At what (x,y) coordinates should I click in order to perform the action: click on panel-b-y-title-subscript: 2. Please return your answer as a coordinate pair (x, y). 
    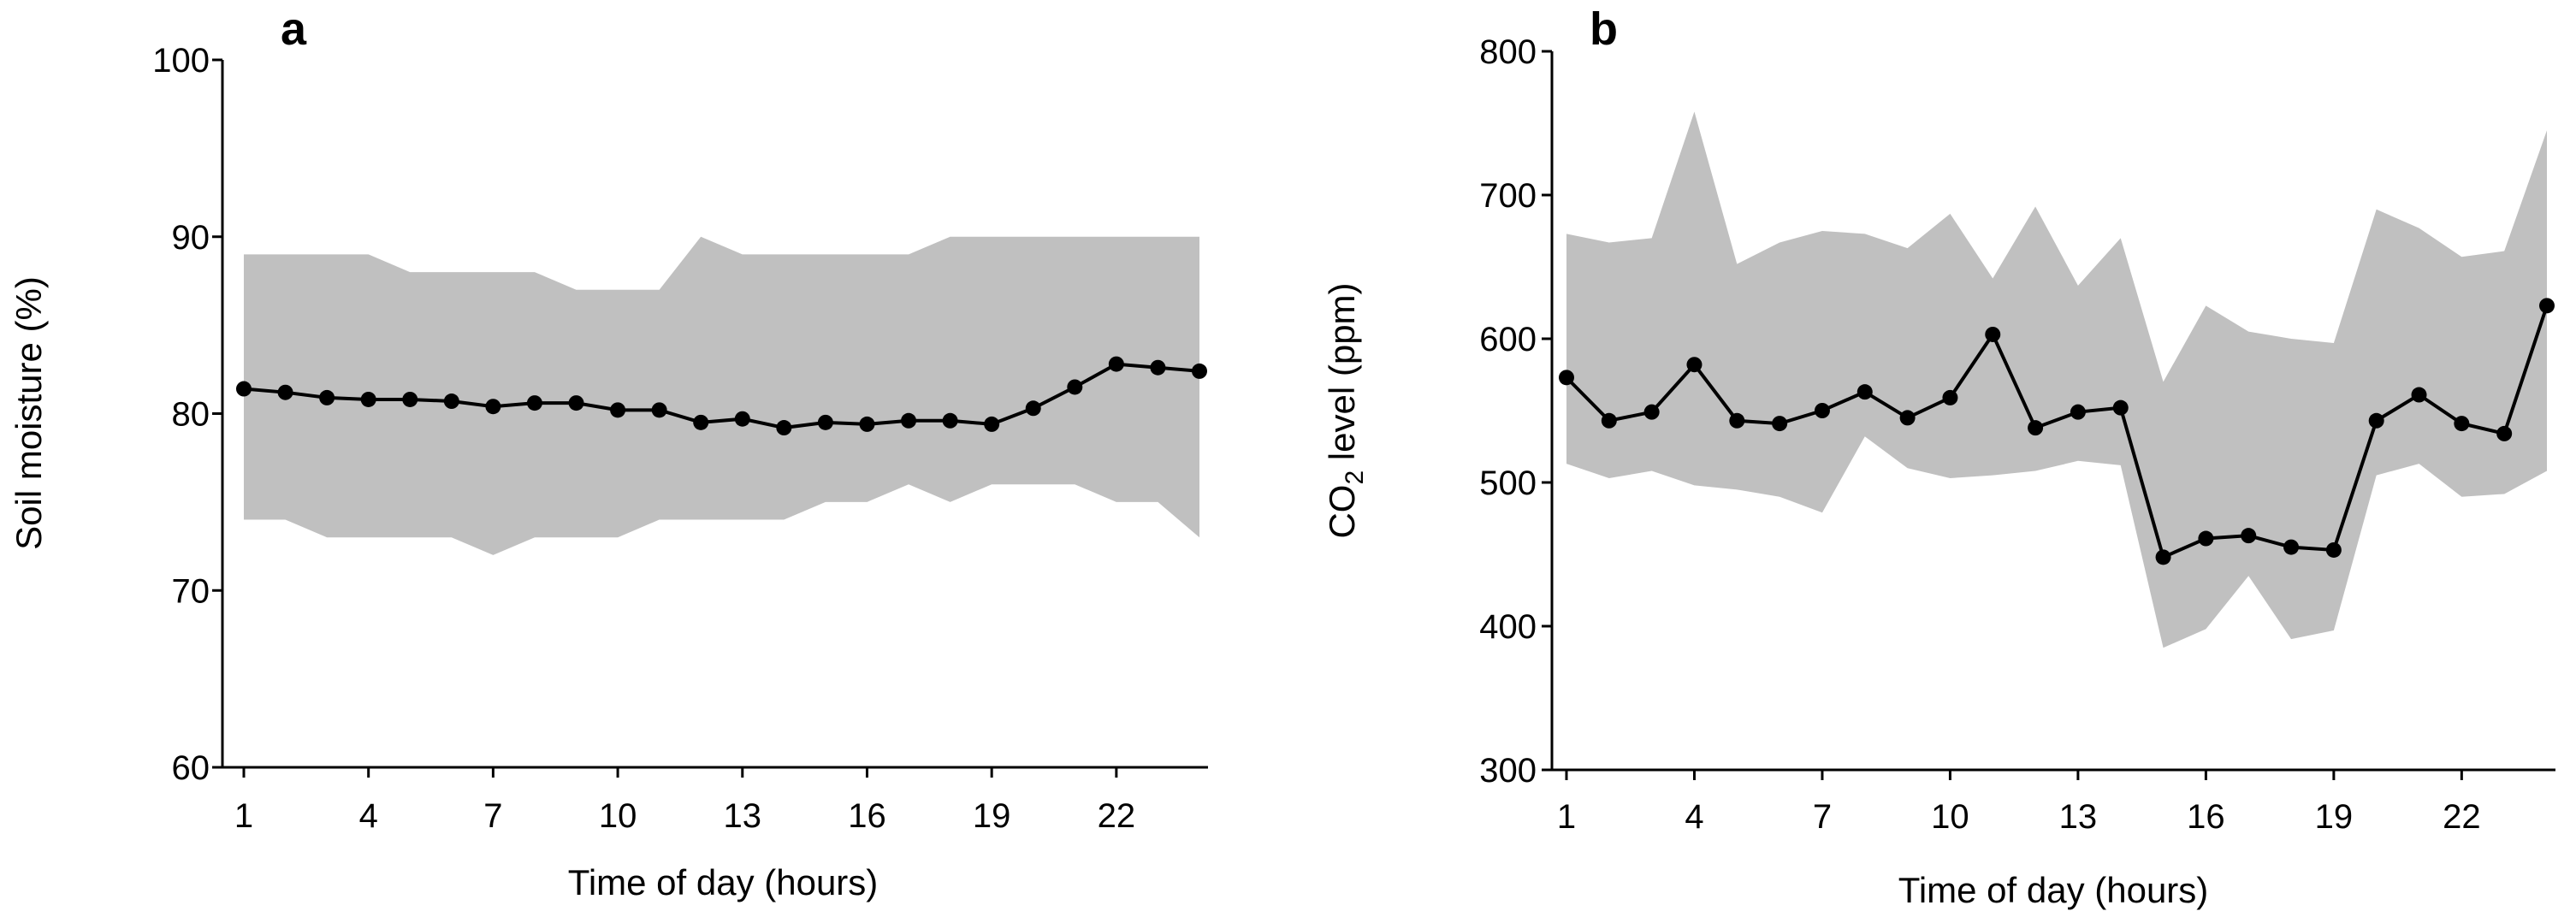
    Looking at the image, I should click on (1355, 477).